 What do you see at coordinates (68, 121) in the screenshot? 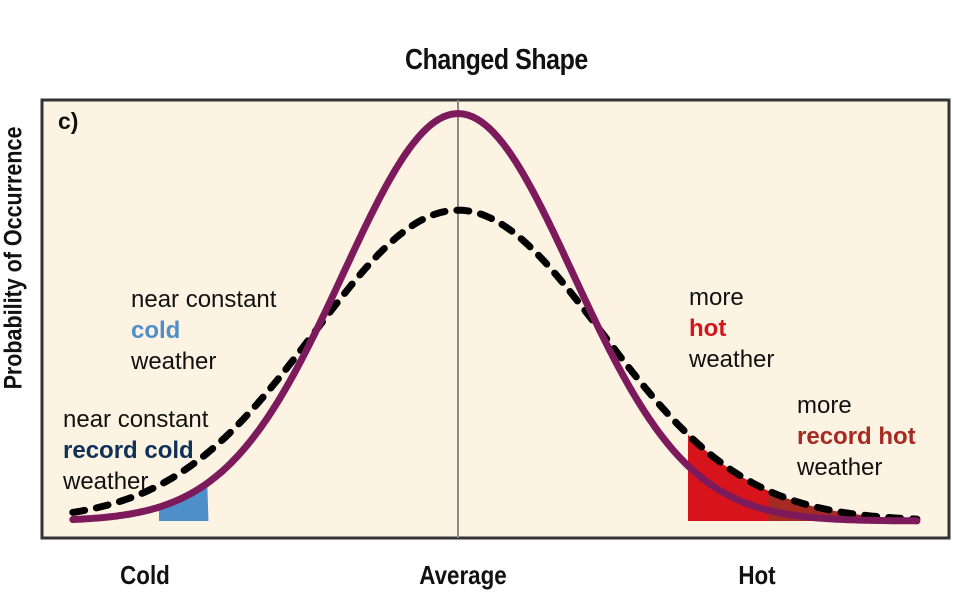
I see `panel-label: c)` at bounding box center [68, 121].